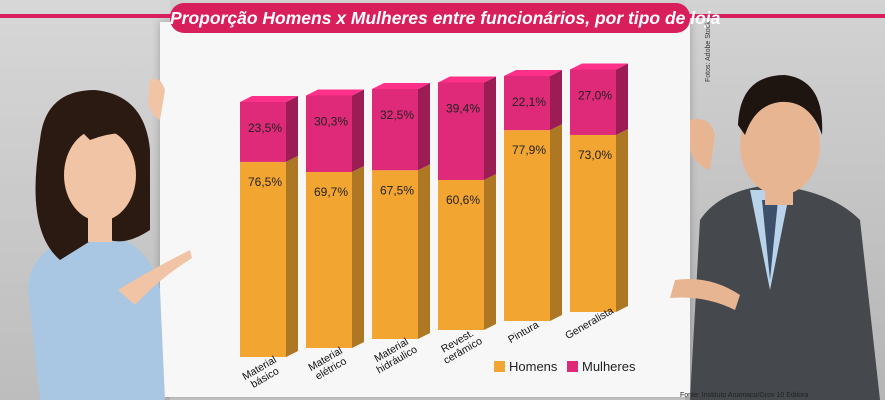 This screenshot has width=885, height=400. I want to click on legend-label-mulheres: Mulheres, so click(609, 366).